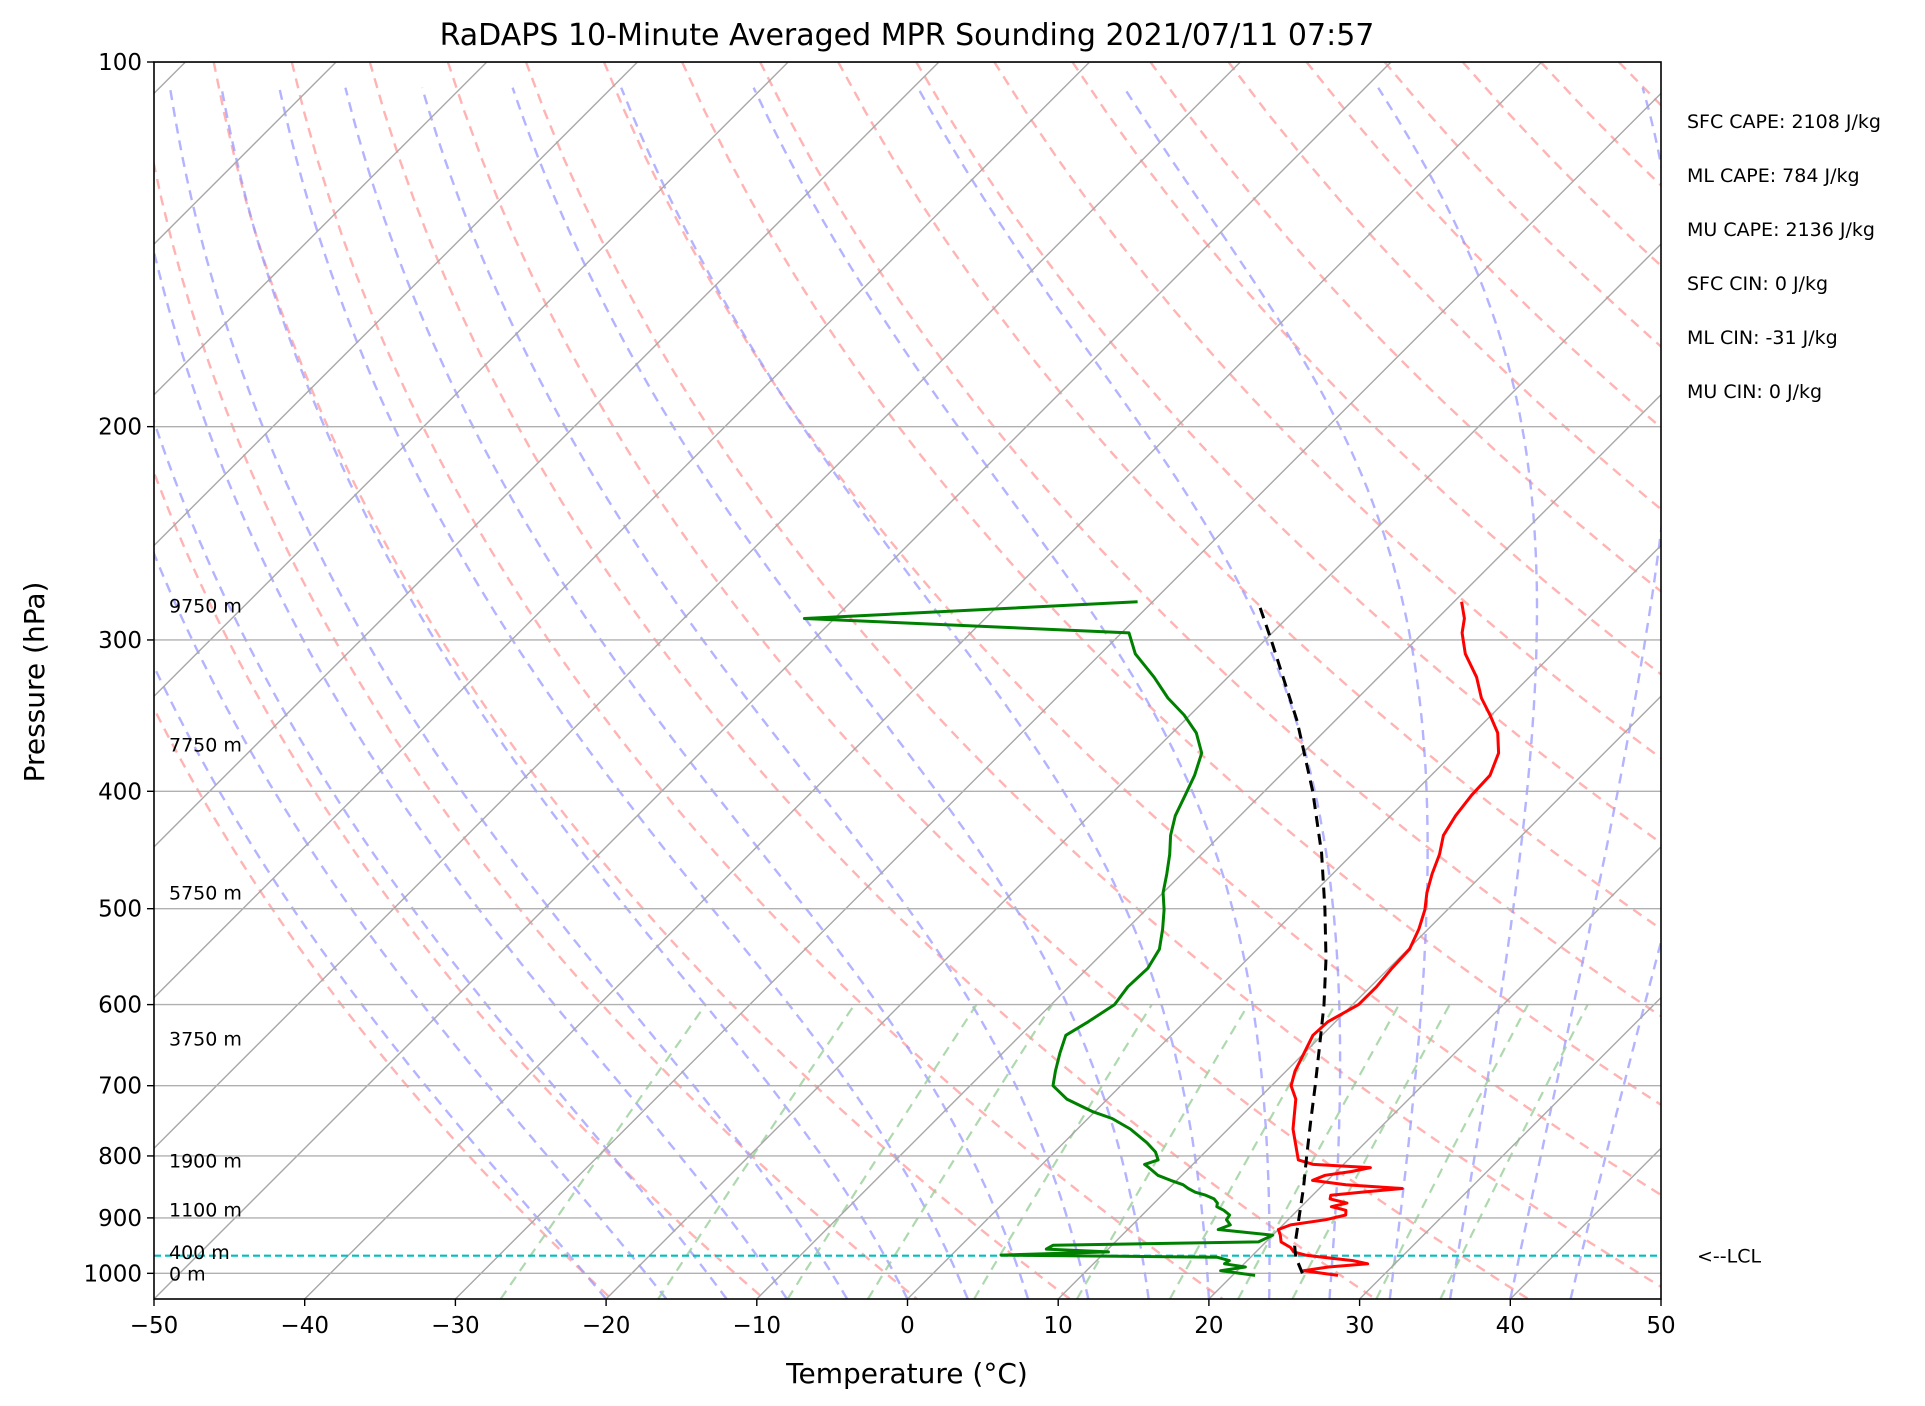 The image size is (1925, 1406). Describe the element at coordinates (205, 1162) in the screenshot. I see `height-label: 1900 m` at that location.